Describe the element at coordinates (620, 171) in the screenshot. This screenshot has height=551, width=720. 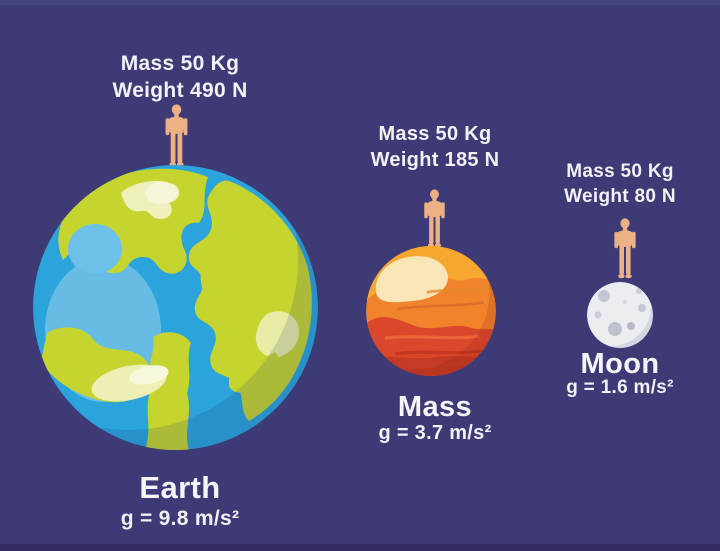
I see `moon-mass-text: Mass 50 Kg` at that location.